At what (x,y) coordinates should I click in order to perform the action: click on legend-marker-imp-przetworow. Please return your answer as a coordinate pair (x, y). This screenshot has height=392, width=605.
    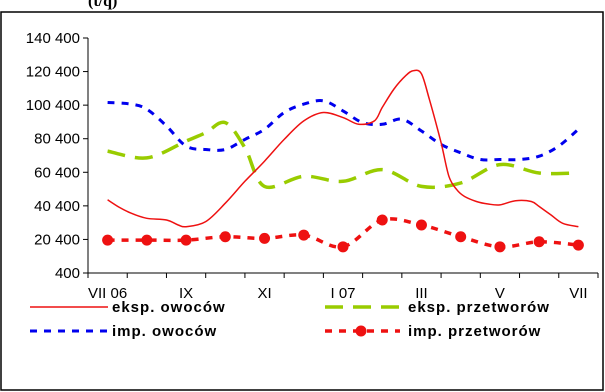
    Looking at the image, I should click on (361, 331).